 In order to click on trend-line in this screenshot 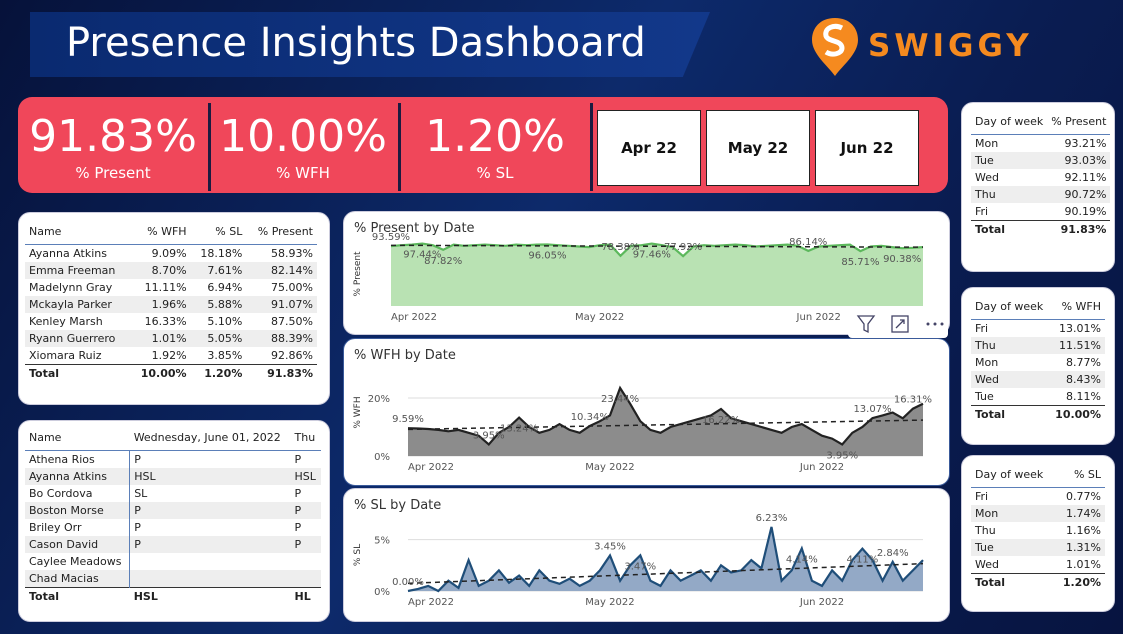, I will do `click(665, 573)`.